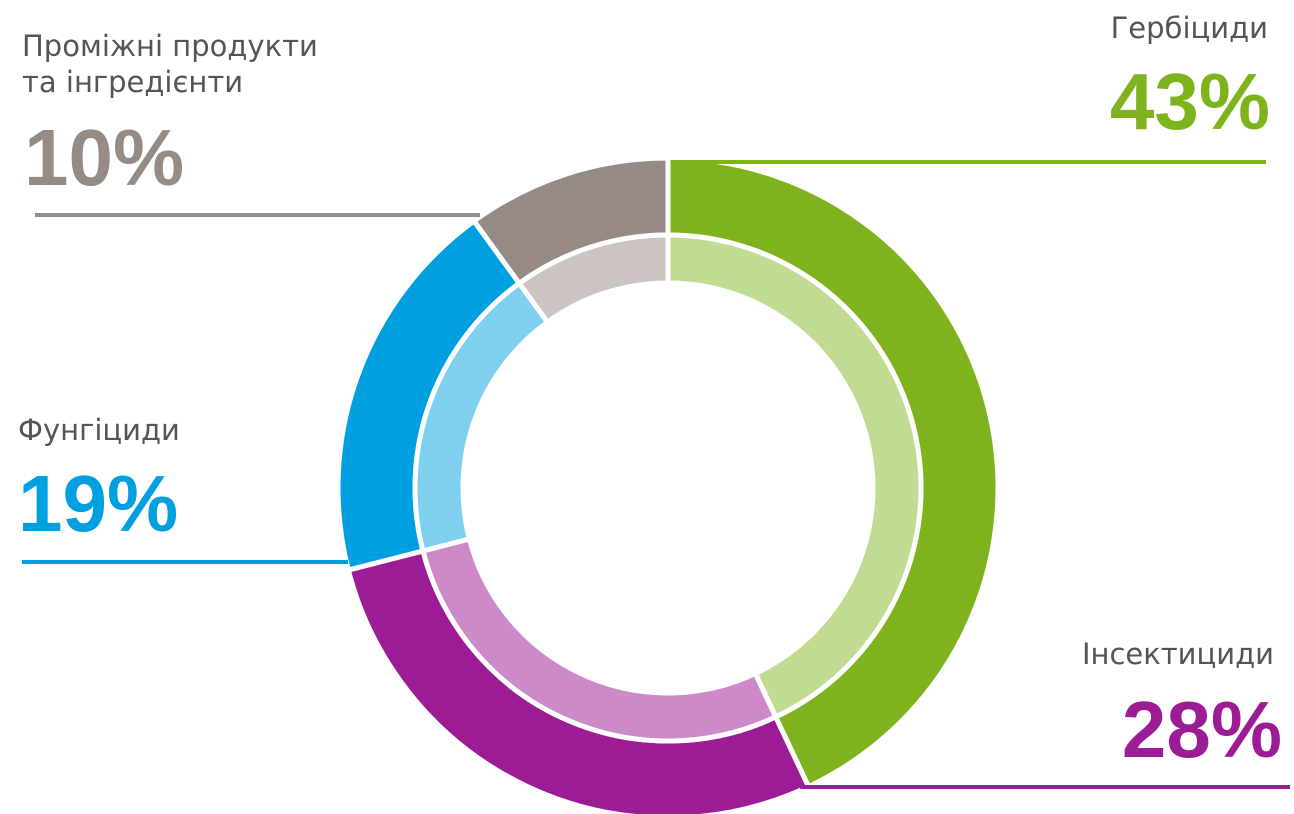  Describe the element at coordinates (1201, 729) in the screenshot. I see `segment-pct: 28%` at that location.